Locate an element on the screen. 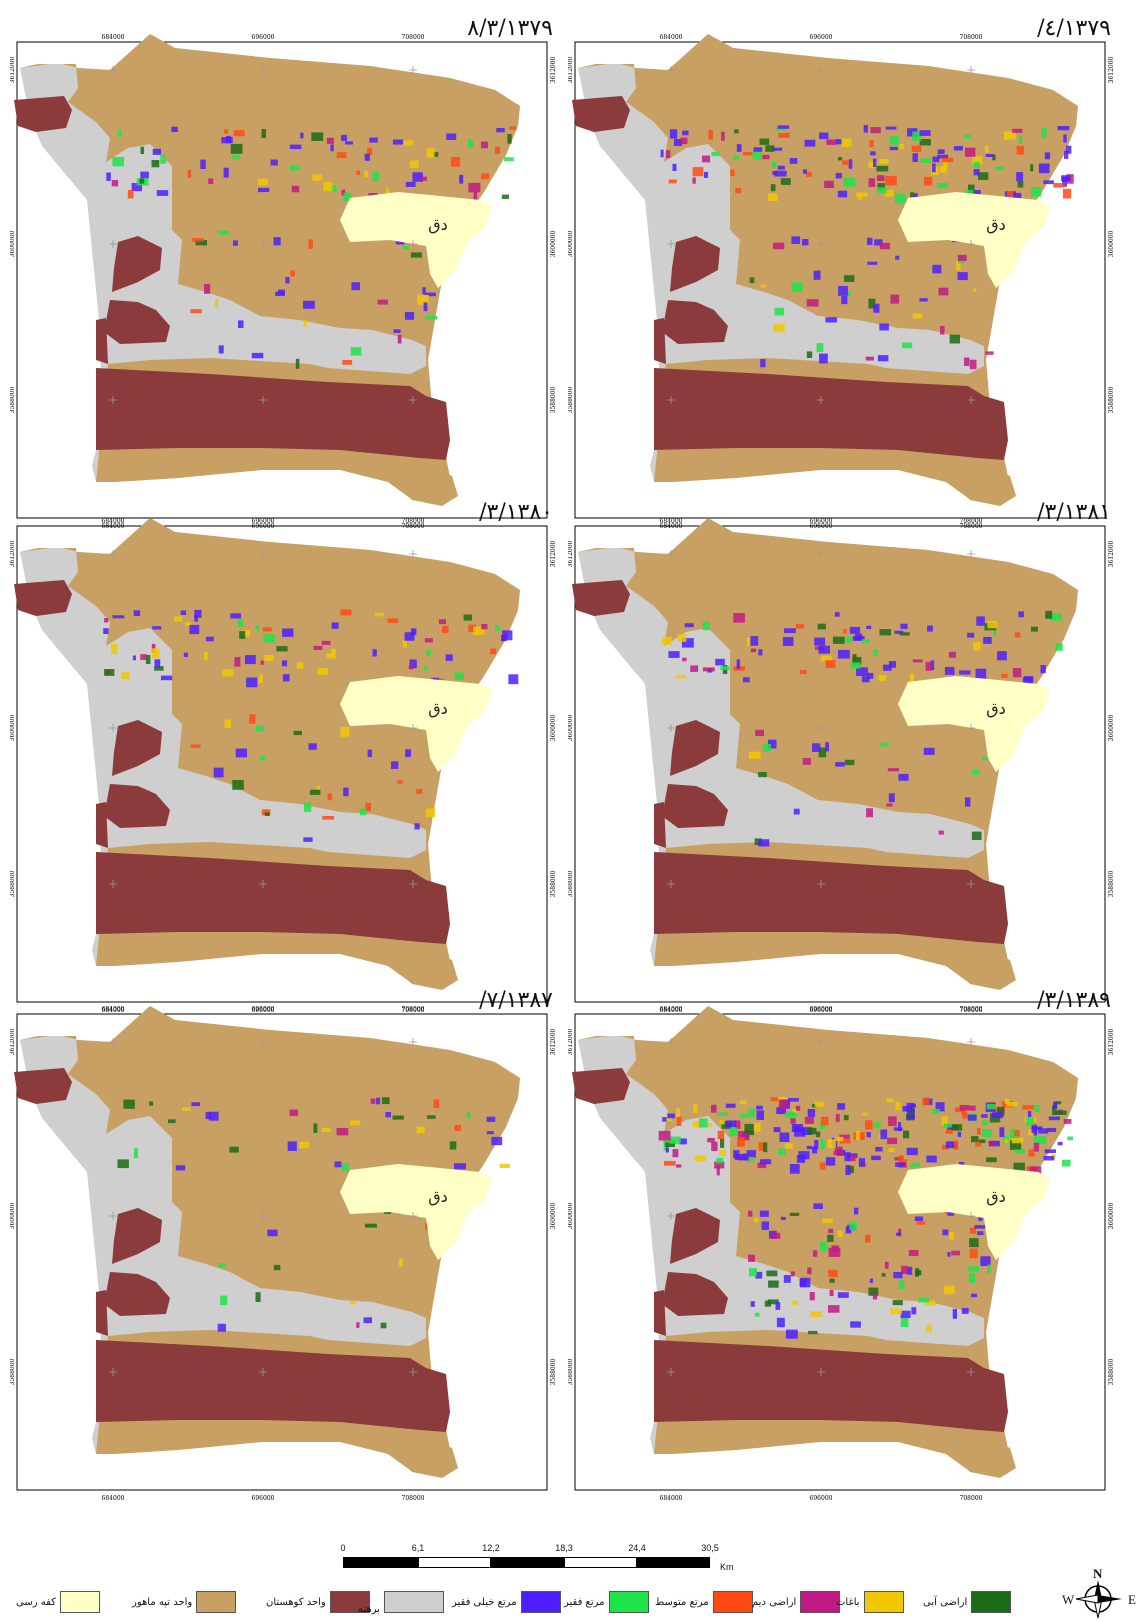 Image resolution: width=1147 pixels, height=1621 pixels. y-tick-label: 3612000 is located at coordinates (1111, 69).